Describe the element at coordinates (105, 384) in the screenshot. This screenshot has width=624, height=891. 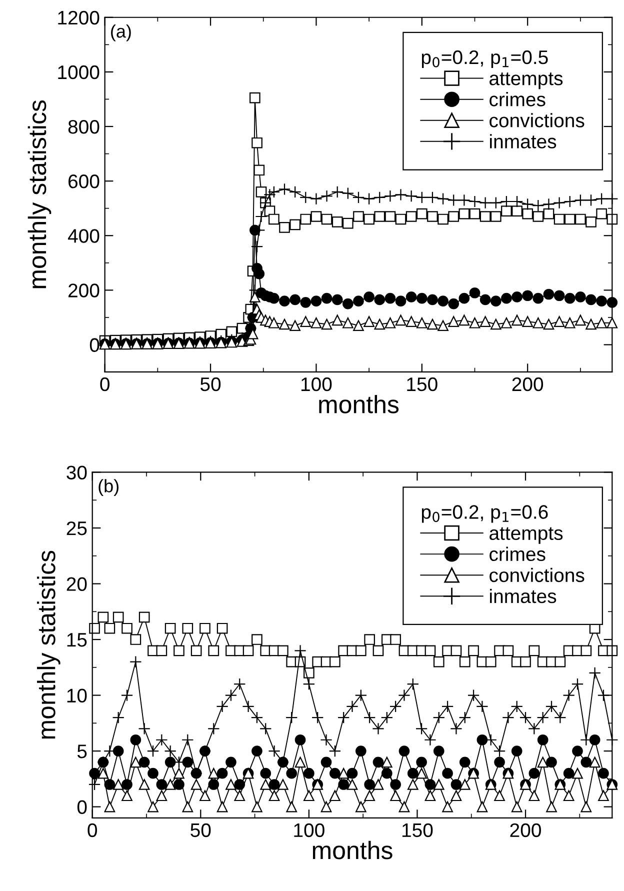
I see `x-tick-label: 0` at that location.